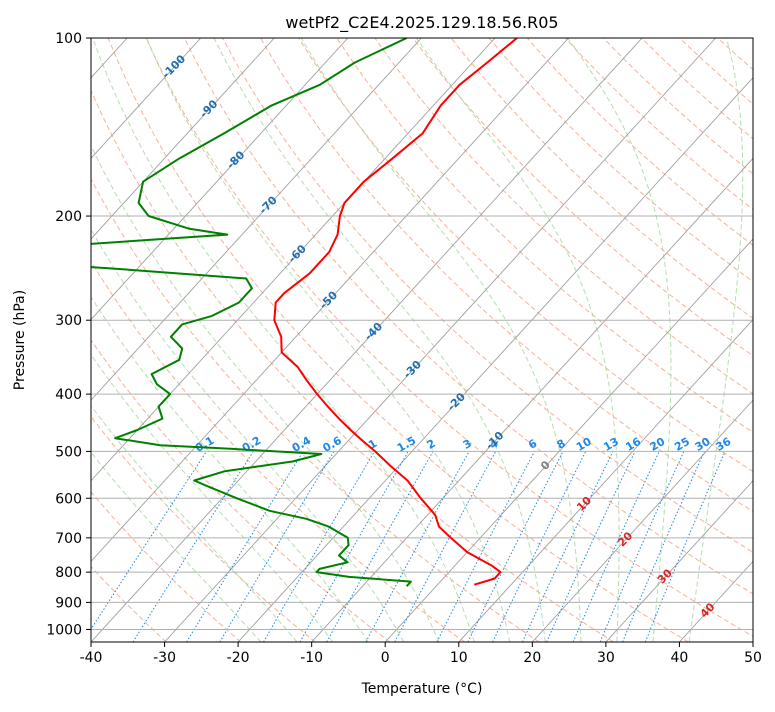 This screenshot has height=712, width=775. Describe the element at coordinates (753, 658) in the screenshot. I see `x-tick-label: 50` at that location.